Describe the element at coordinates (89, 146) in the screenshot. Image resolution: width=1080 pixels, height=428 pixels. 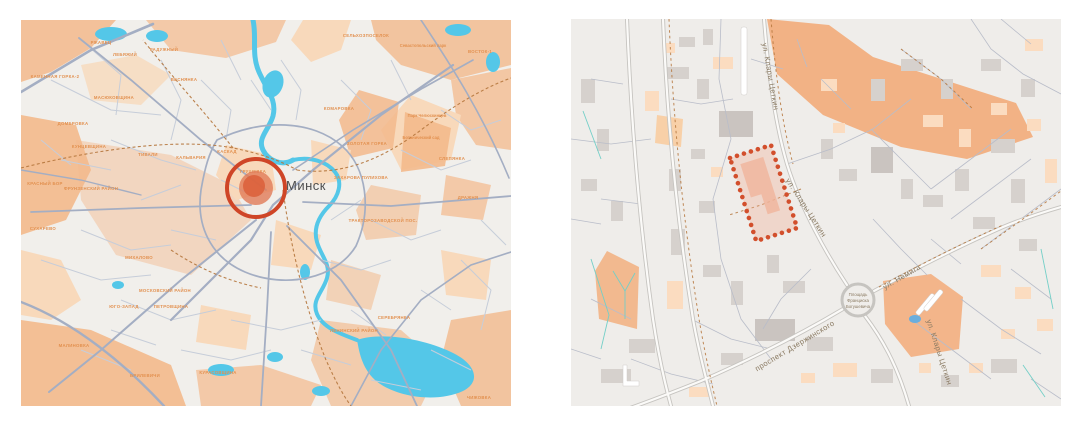
I see `district-label: КУНЦЕВЩИНА` at that location.